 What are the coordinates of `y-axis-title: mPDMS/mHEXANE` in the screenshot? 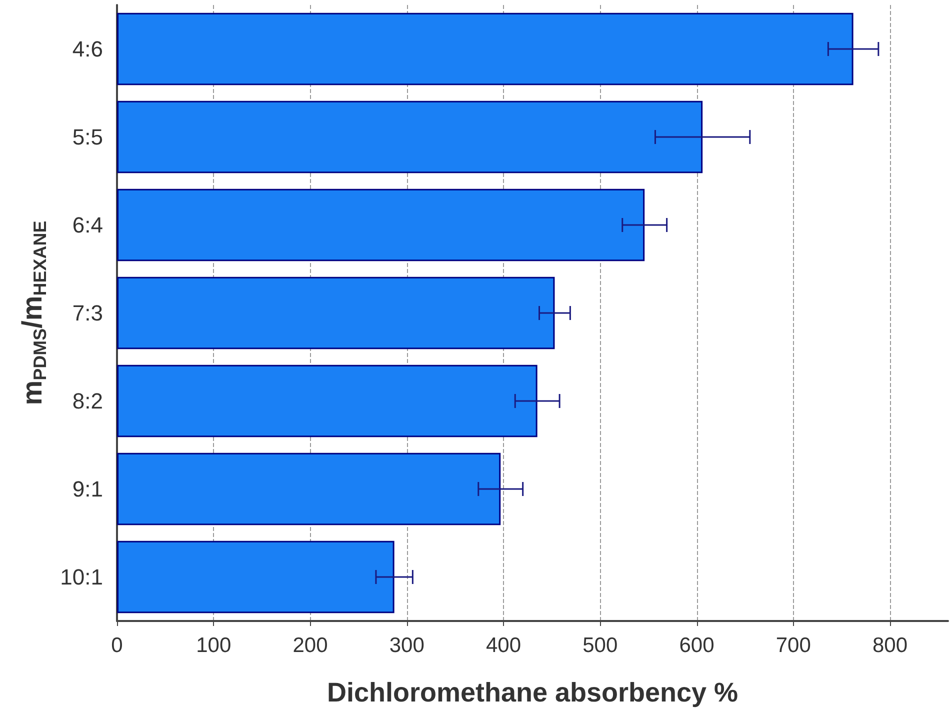 It's located at (33, 313).